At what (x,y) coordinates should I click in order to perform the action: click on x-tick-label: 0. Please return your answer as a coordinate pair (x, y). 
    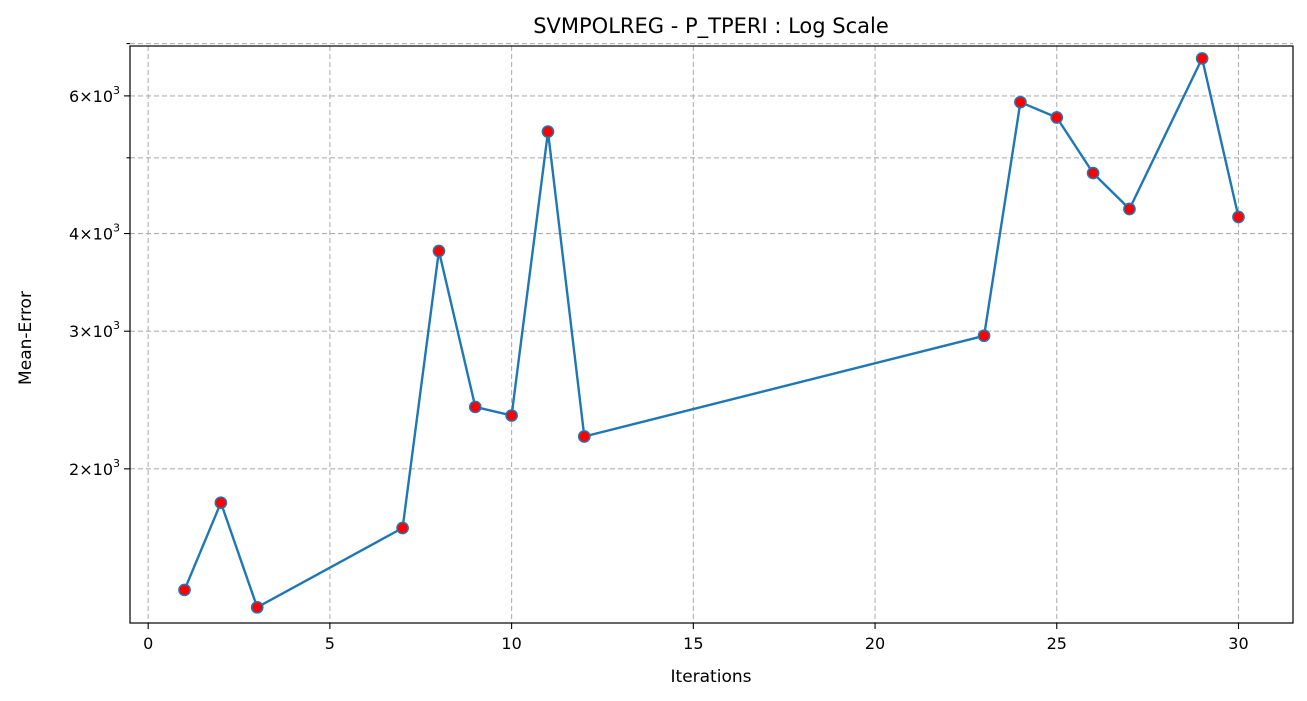
    Looking at the image, I should click on (148, 643).